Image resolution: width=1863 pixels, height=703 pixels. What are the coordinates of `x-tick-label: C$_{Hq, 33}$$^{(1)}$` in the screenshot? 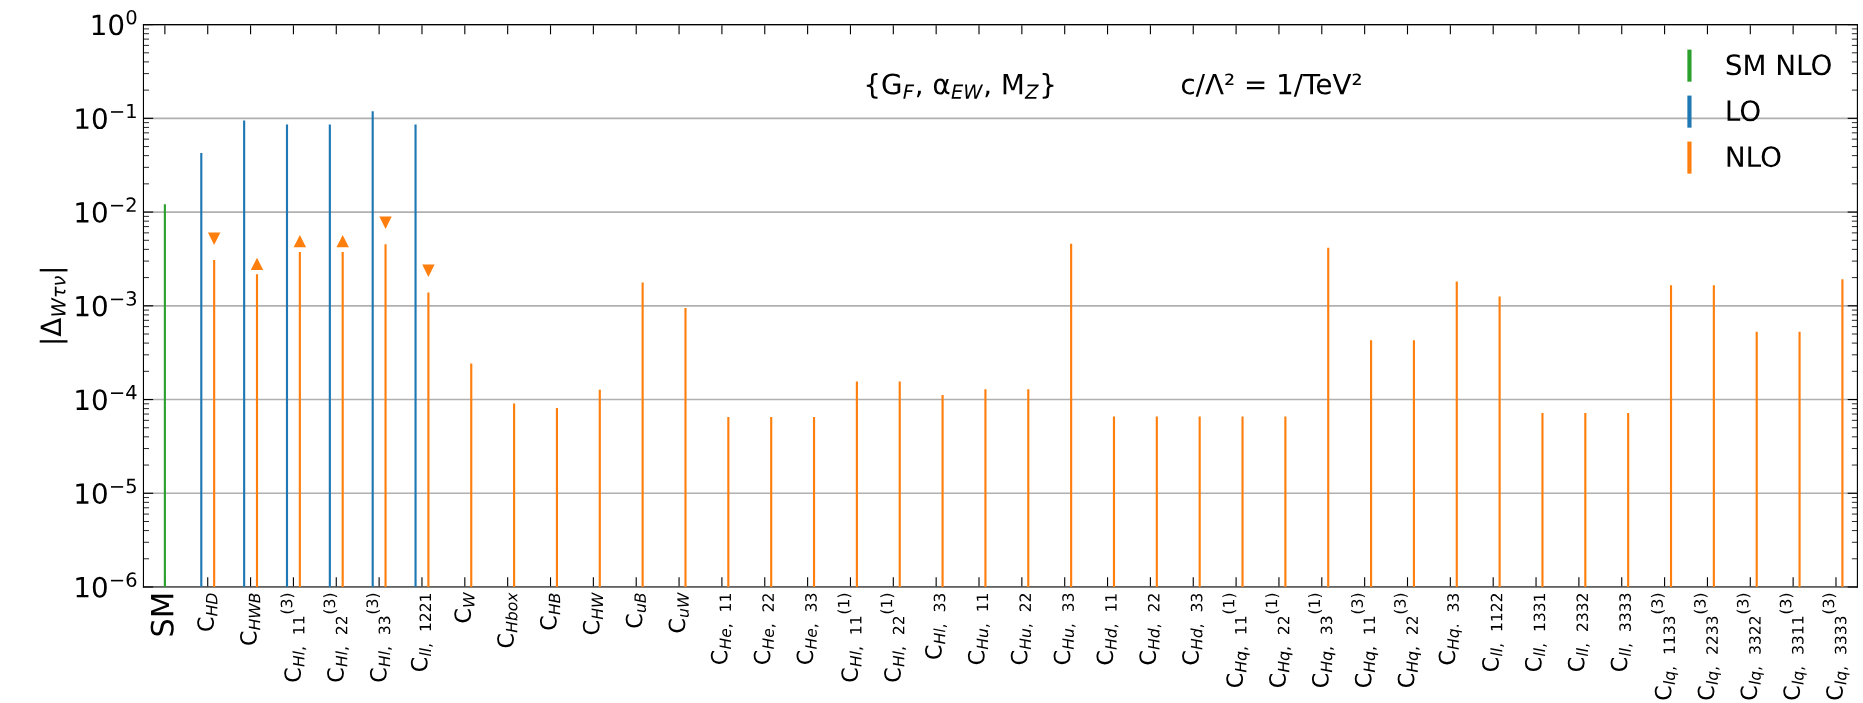 It's located at (1322, 640).